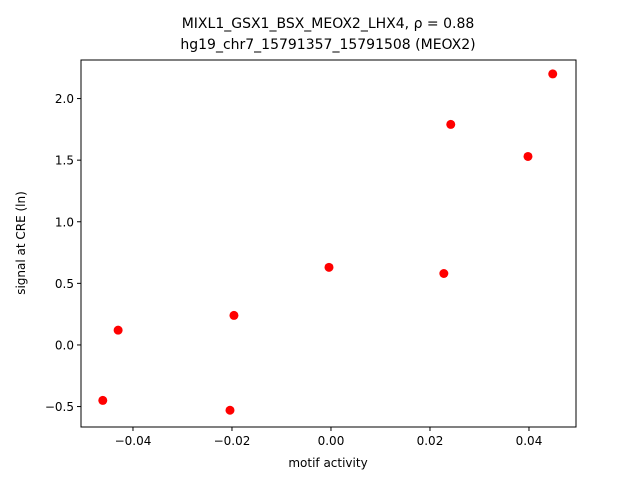  What do you see at coordinates (430, 441) in the screenshot?
I see `x-tick-label: 0.02` at bounding box center [430, 441].